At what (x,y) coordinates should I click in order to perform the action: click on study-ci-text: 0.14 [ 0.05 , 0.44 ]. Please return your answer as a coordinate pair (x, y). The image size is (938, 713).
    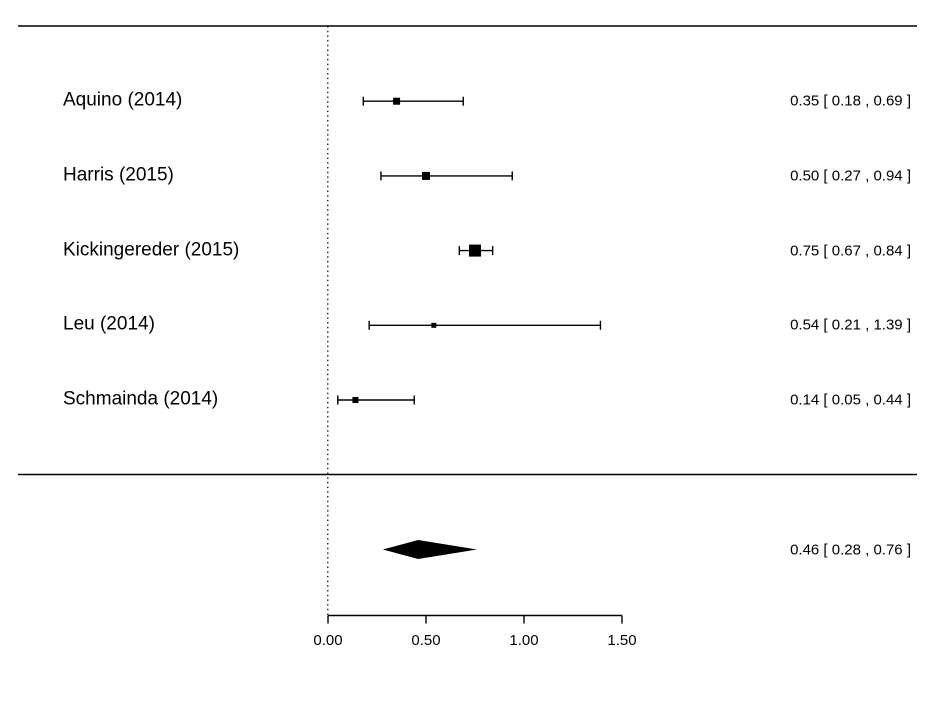
    Looking at the image, I should click on (850, 400).